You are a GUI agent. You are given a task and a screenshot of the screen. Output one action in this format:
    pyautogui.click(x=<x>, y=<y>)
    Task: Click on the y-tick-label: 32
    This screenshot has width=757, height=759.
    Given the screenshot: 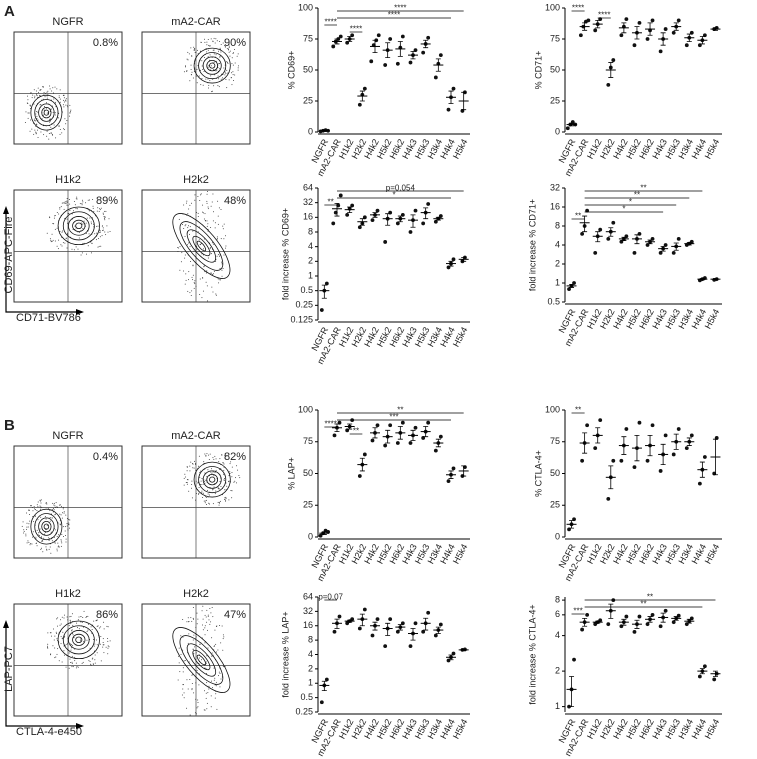 What is the action you would take?
    pyautogui.click(x=555, y=187)
    